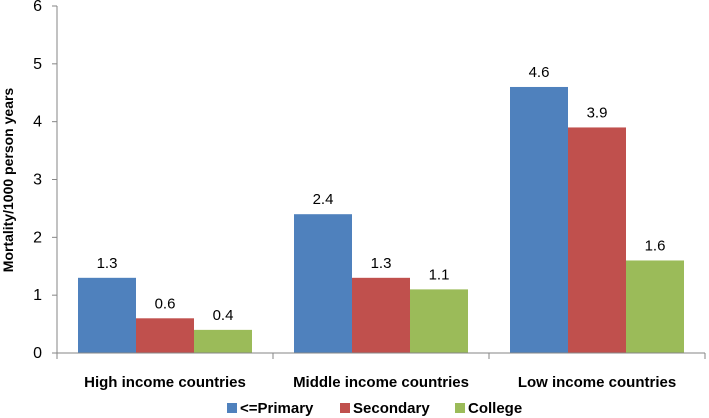  I want to click on legend-label: Secondary, so click(391, 408).